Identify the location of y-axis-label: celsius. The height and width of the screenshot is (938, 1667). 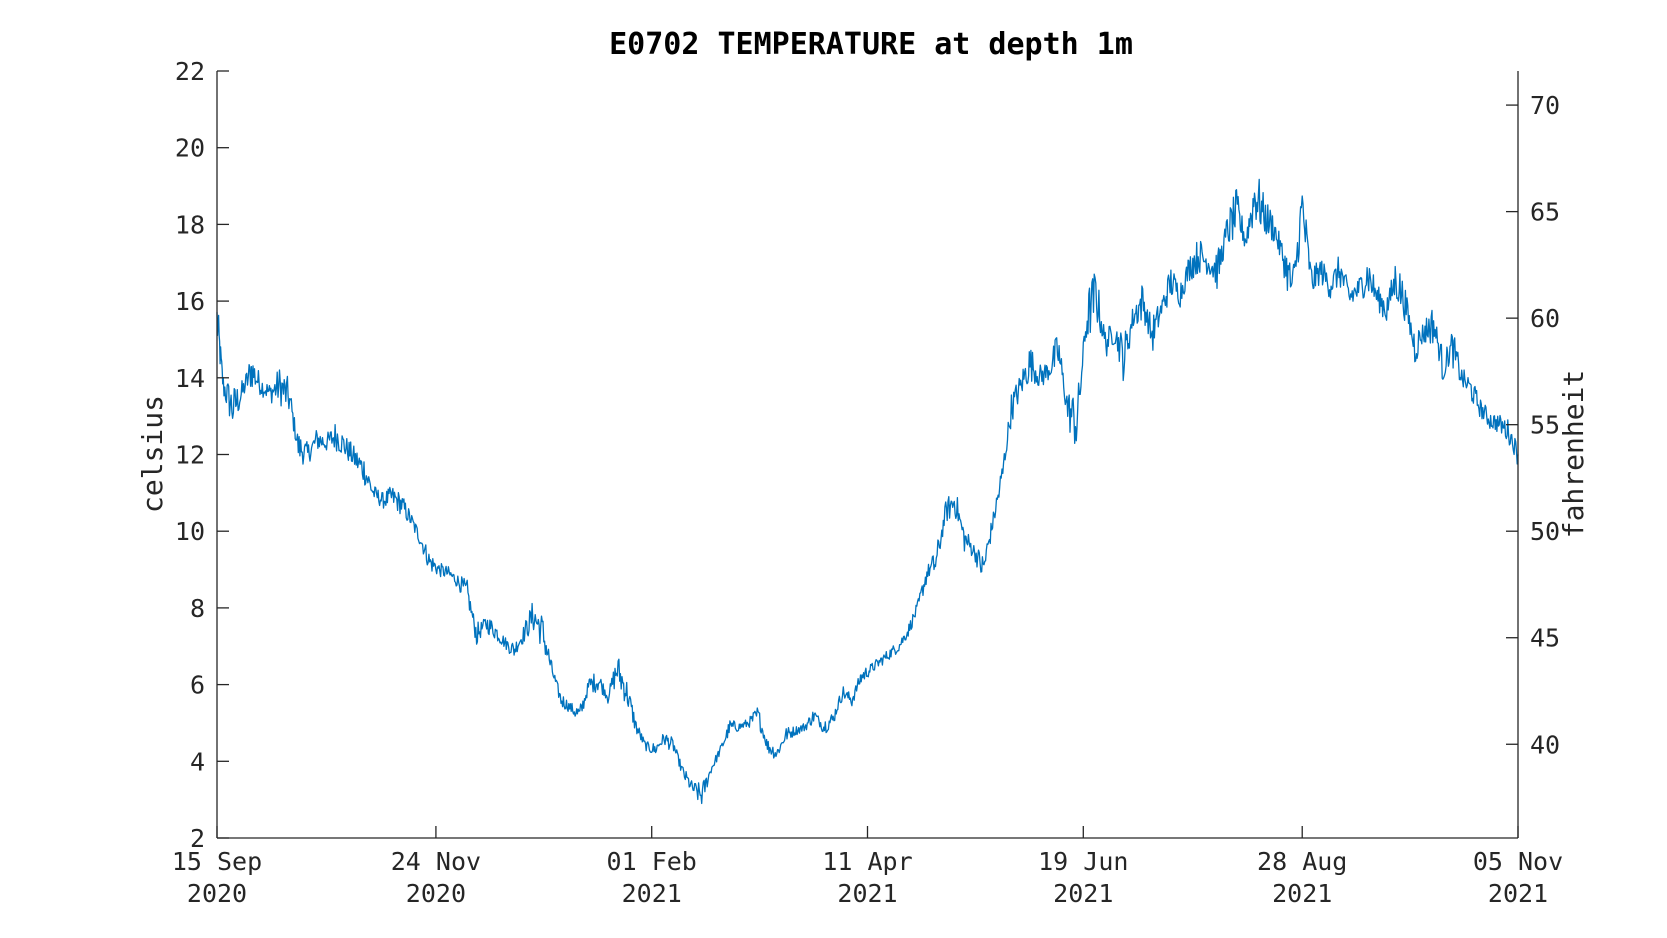
(152, 454).